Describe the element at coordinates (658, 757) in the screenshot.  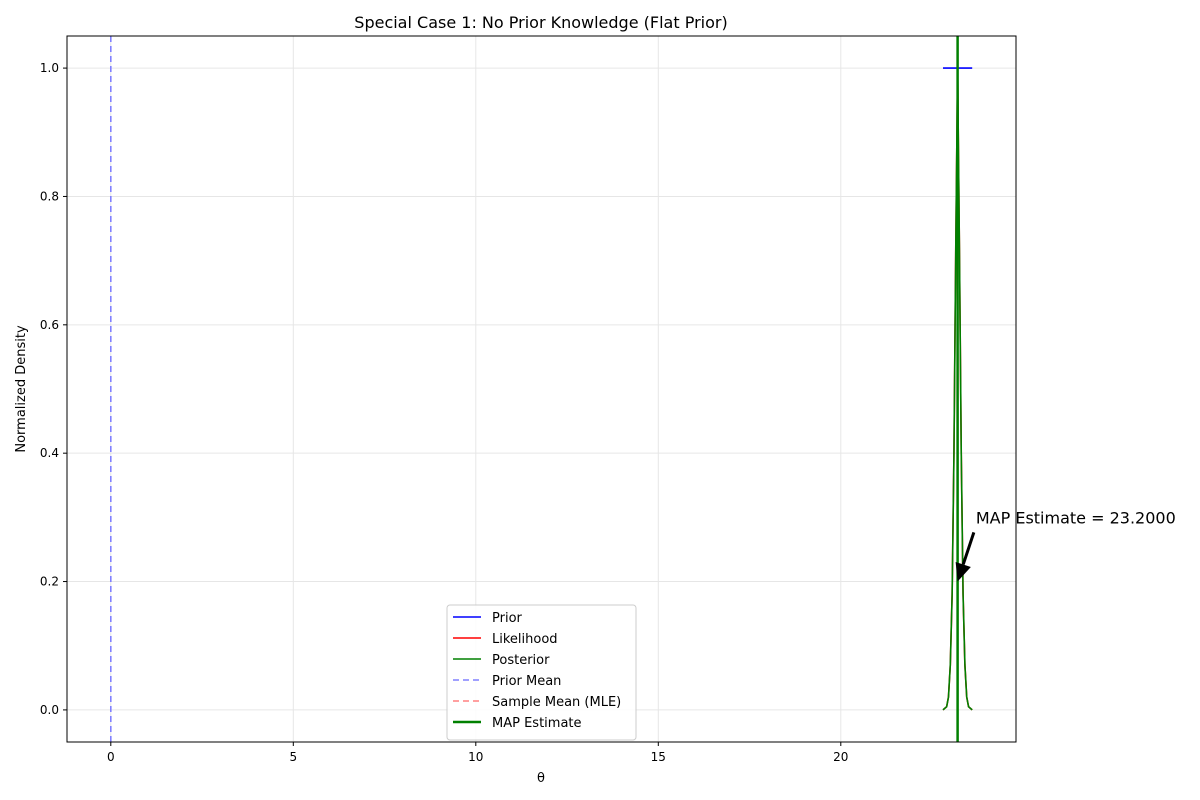
I see `x-tick-label: 15` at that location.